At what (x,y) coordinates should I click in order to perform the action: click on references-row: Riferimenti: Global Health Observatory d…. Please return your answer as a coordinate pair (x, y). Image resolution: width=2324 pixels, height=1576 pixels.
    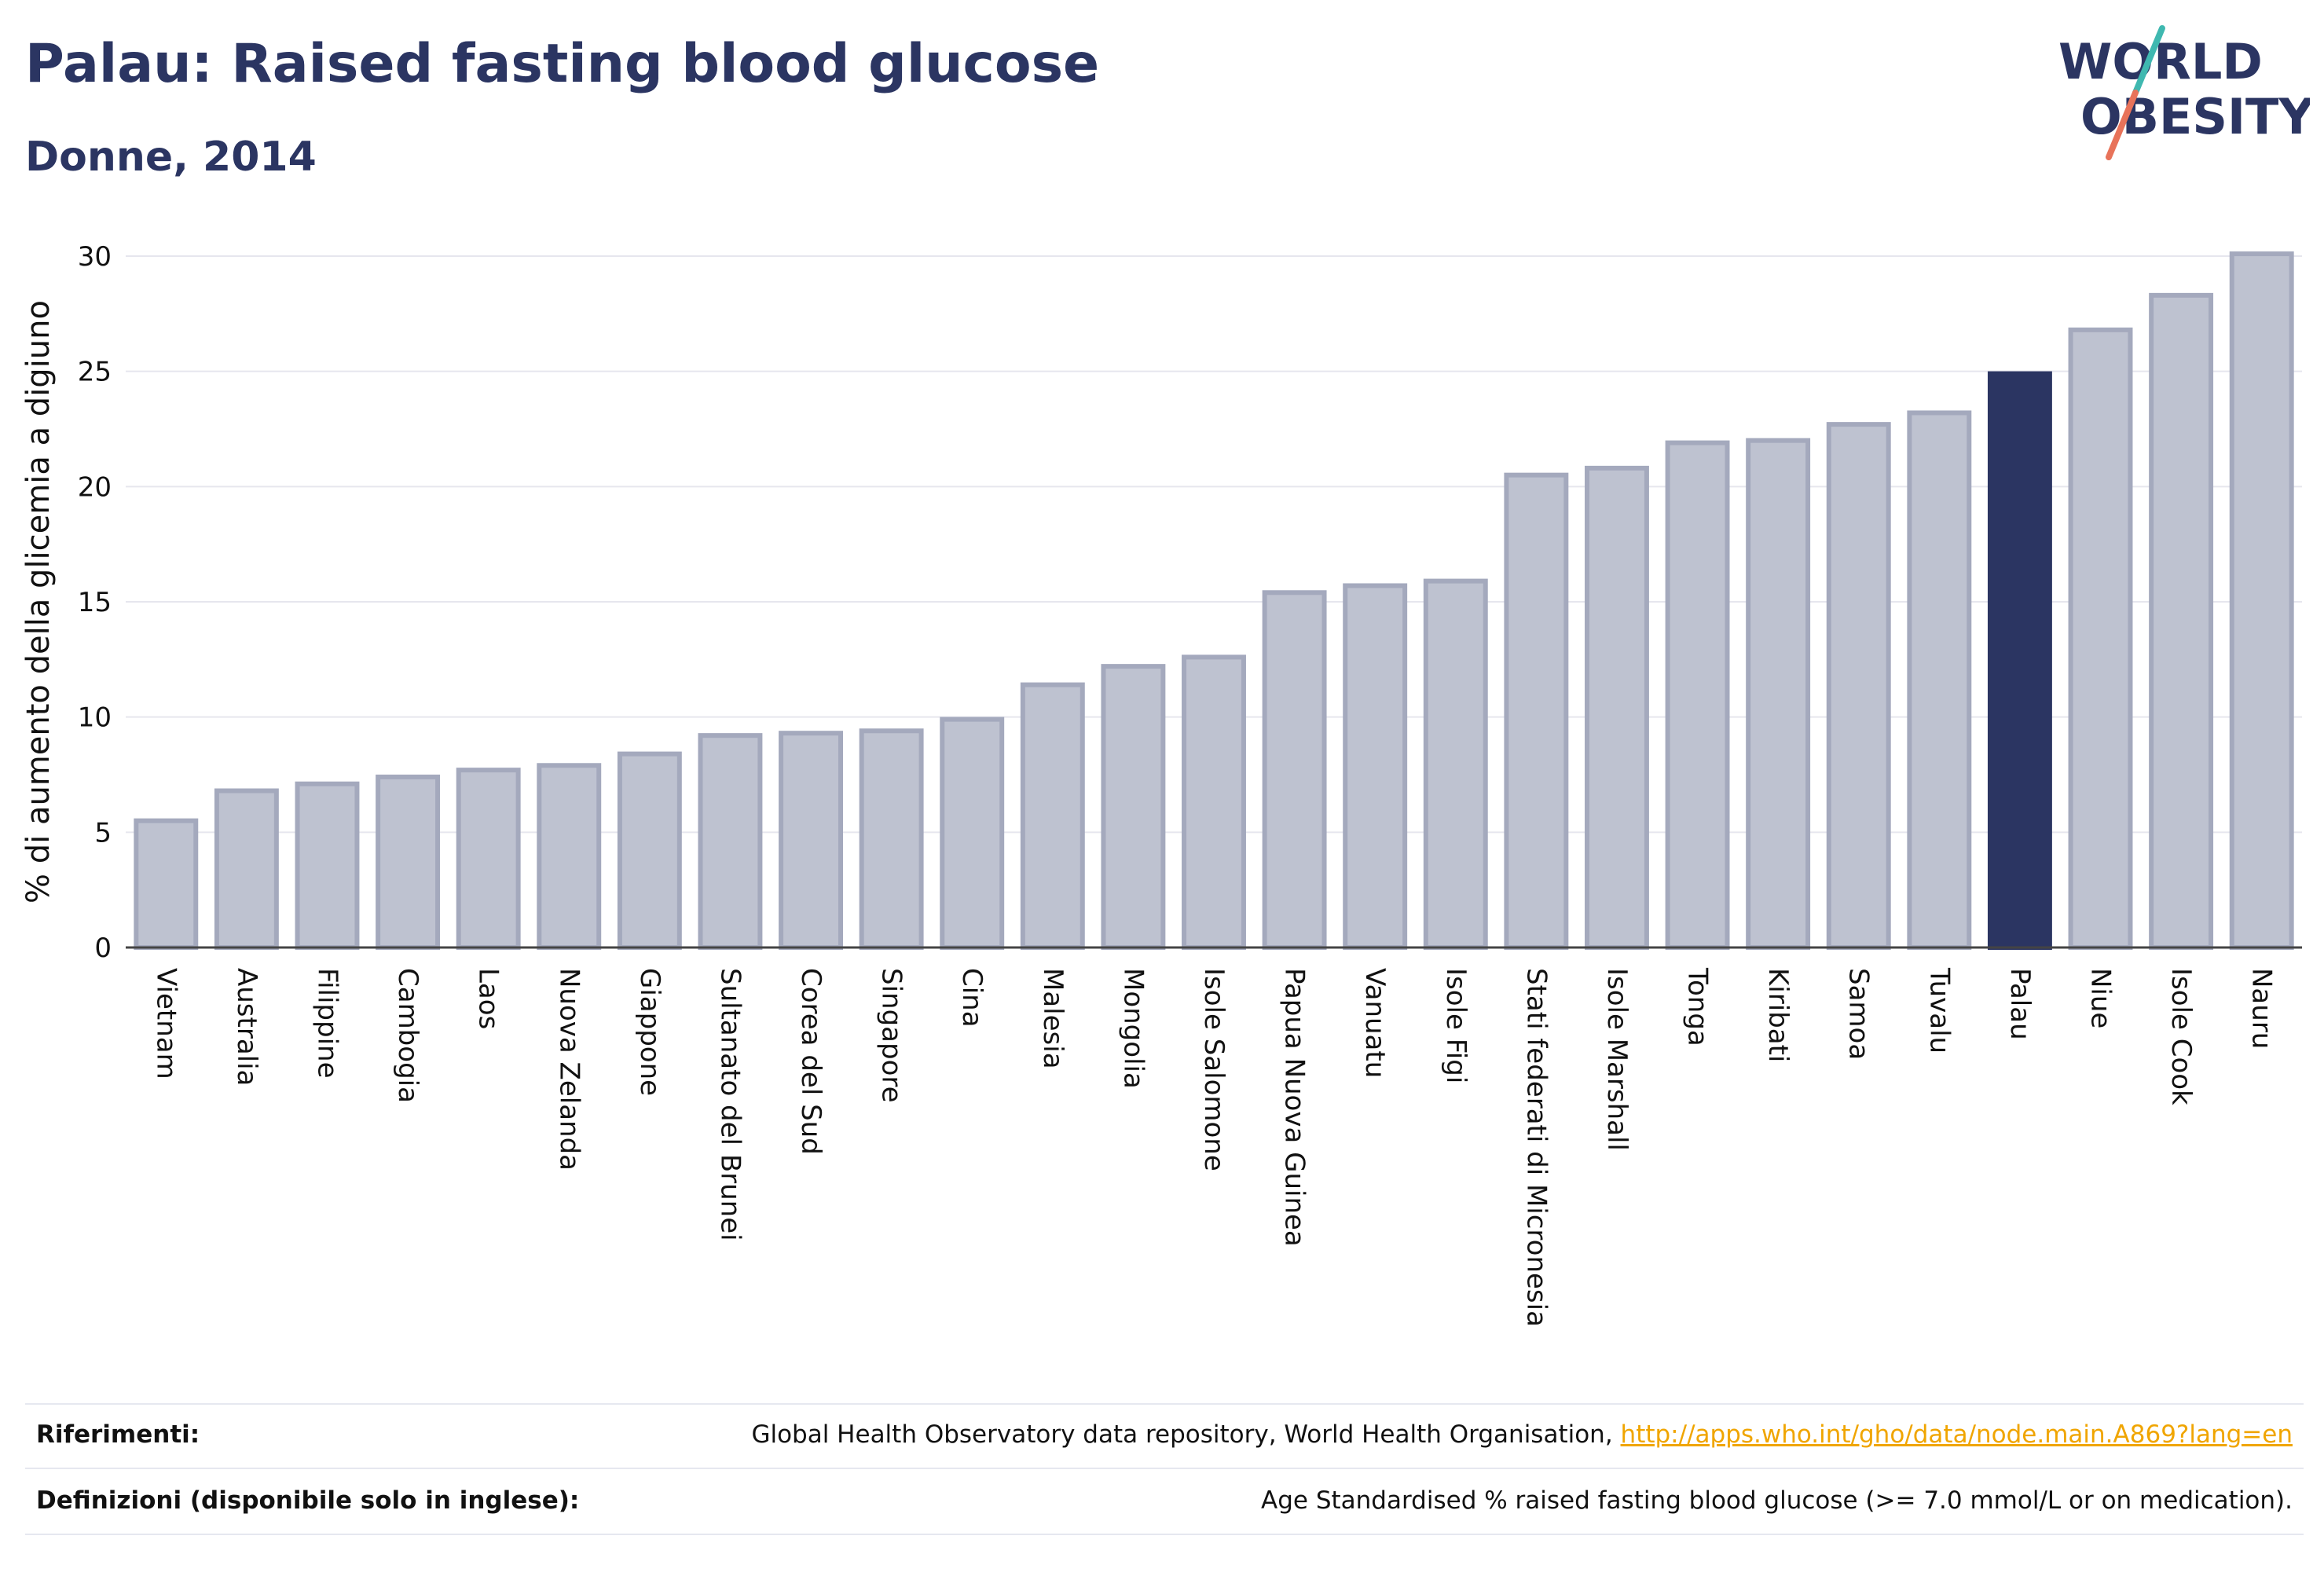
    Looking at the image, I should click on (1164, 1434).